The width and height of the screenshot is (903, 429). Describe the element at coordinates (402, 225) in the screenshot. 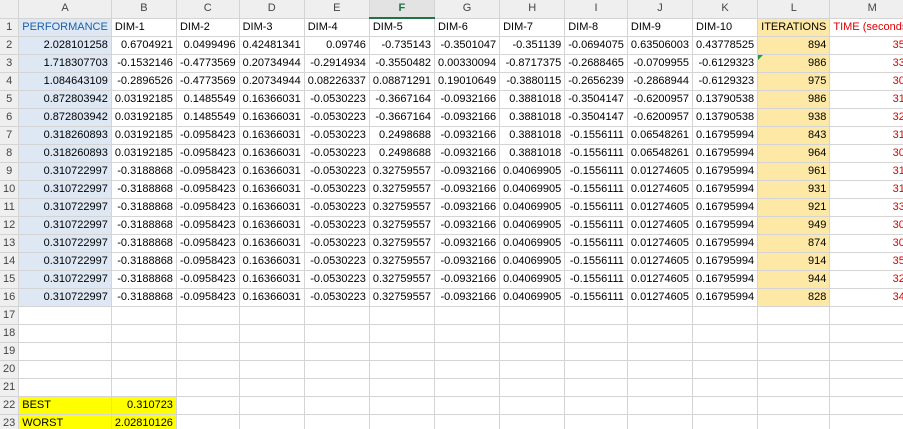

I see `data-cell: 0.32759557` at that location.